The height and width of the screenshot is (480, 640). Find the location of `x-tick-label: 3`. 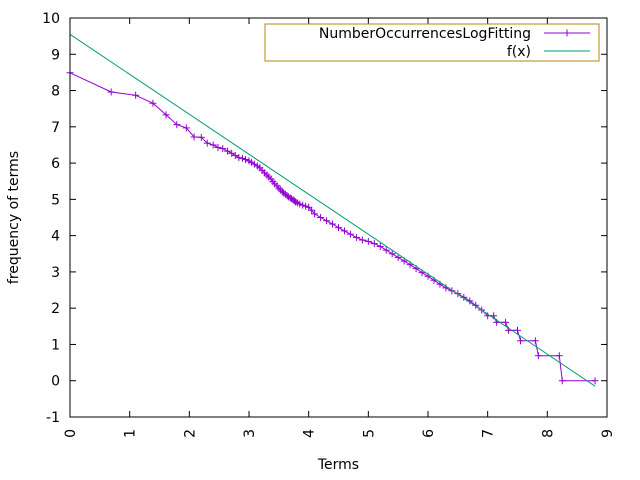

x-tick-label: 3 is located at coordinates (250, 433).